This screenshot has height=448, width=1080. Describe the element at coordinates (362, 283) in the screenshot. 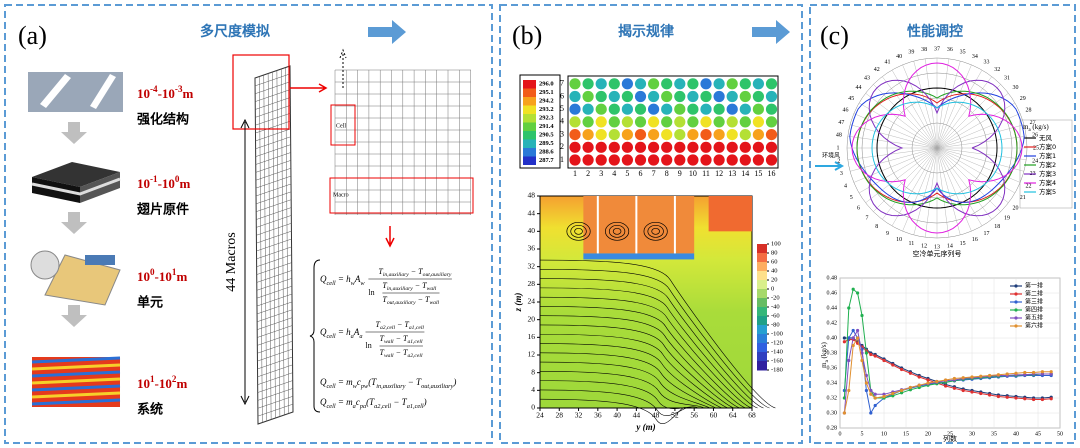

I see `subscript: w` at that location.